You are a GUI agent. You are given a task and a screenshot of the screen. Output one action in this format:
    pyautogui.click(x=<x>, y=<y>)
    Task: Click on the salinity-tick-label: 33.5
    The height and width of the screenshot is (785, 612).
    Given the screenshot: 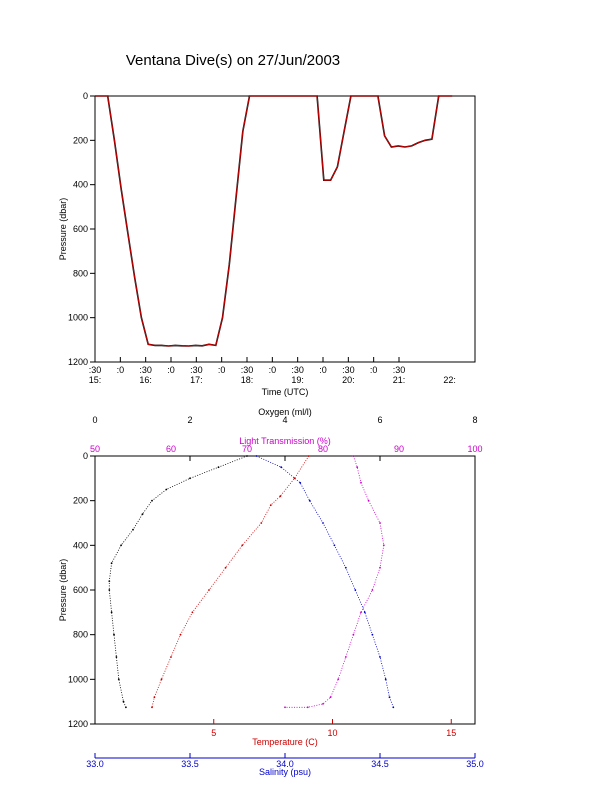 What is the action you would take?
    pyautogui.click(x=190, y=764)
    